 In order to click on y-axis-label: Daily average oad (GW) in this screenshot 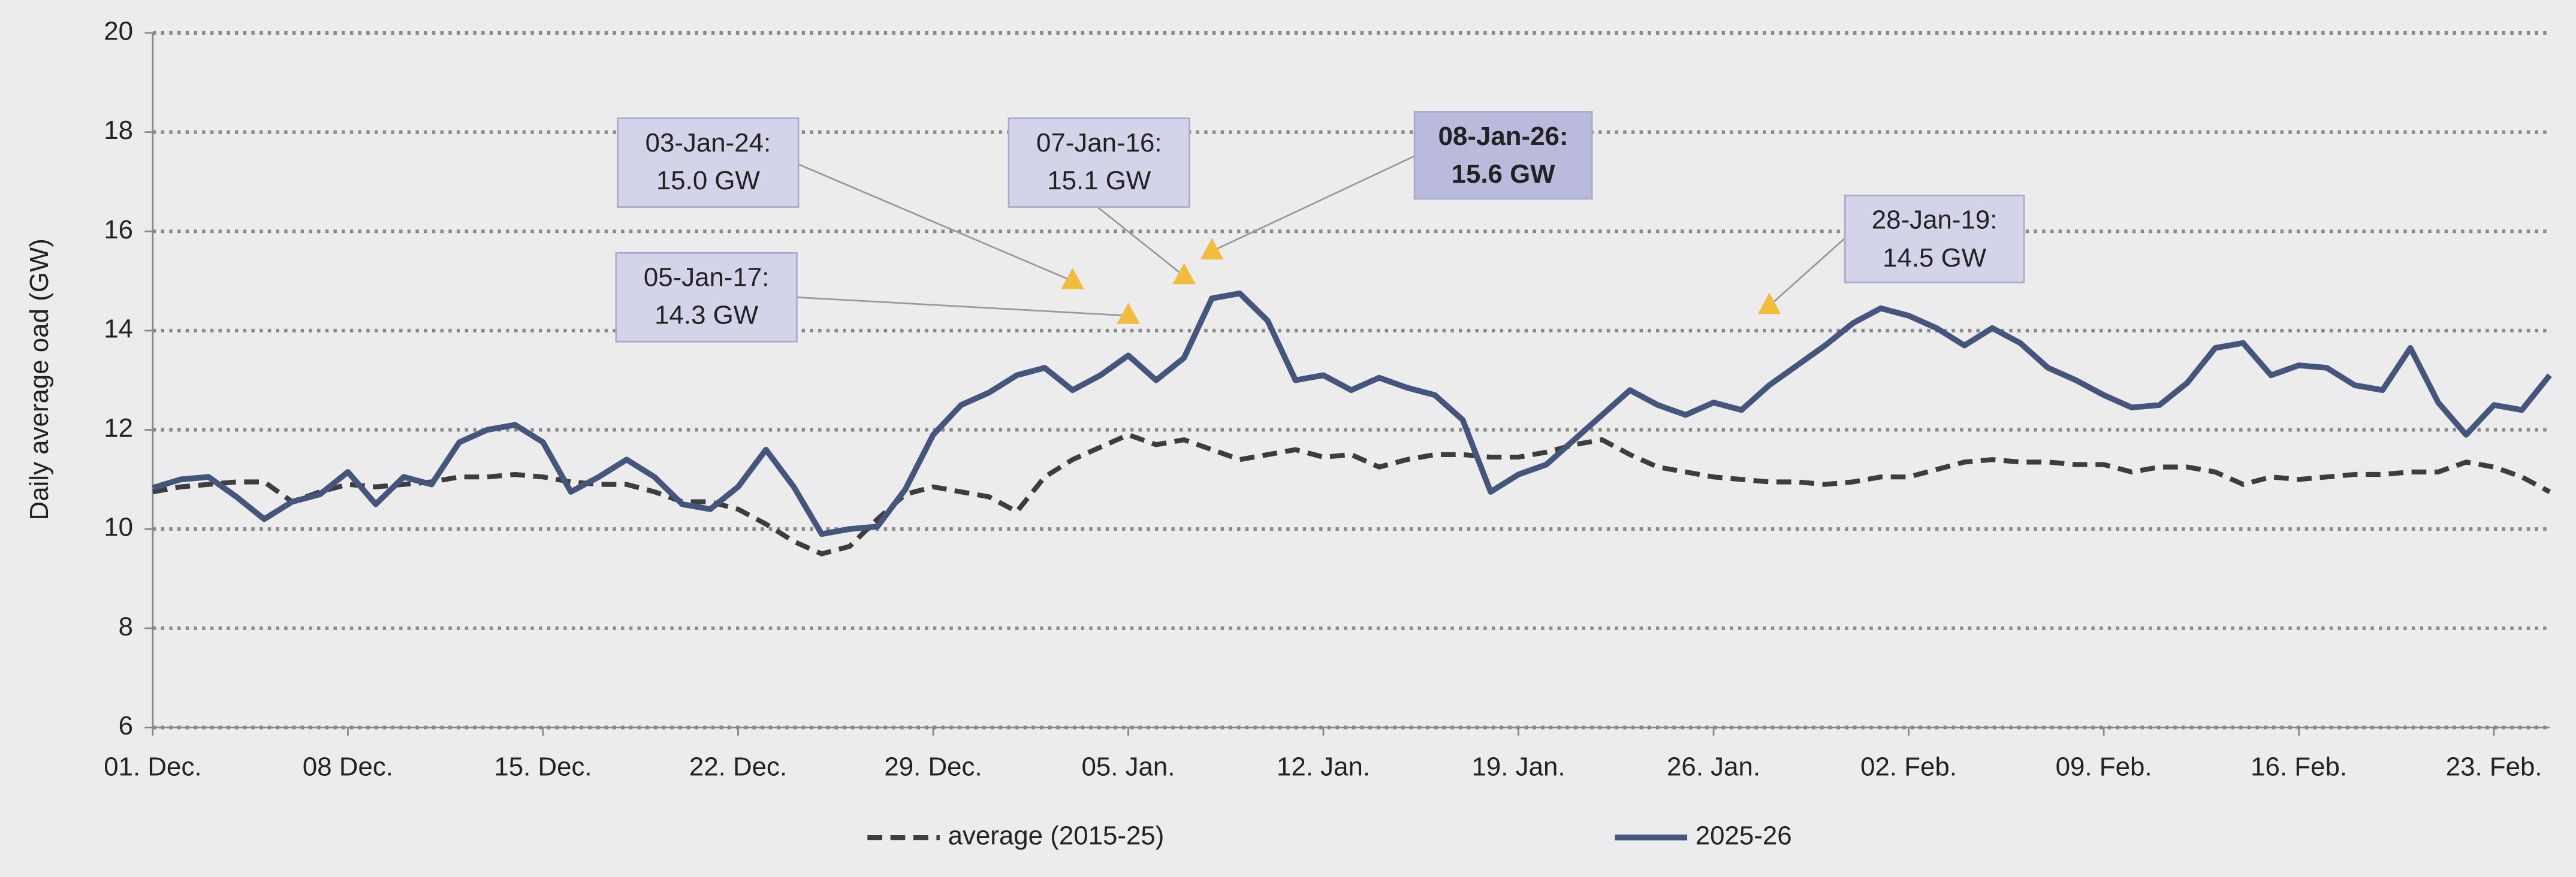, I will do `click(40, 379)`.